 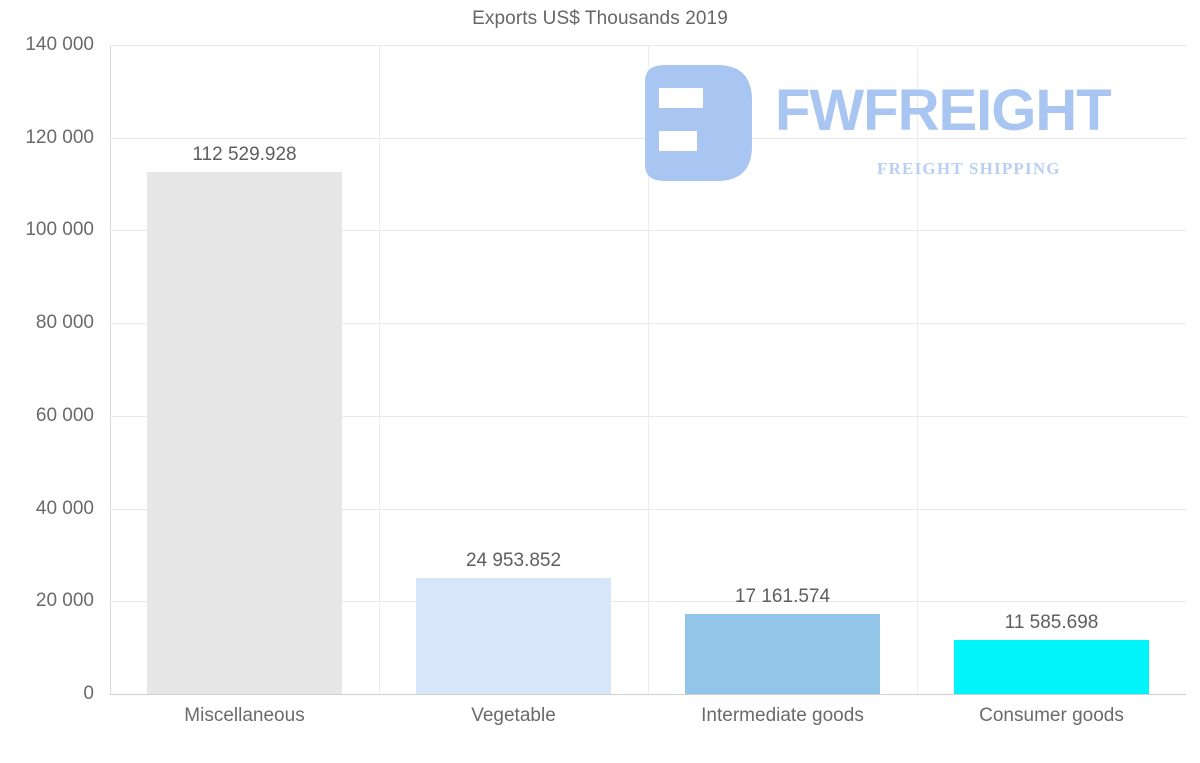 I want to click on x-axis-category-label: Consumer goods, so click(x=1051, y=715).